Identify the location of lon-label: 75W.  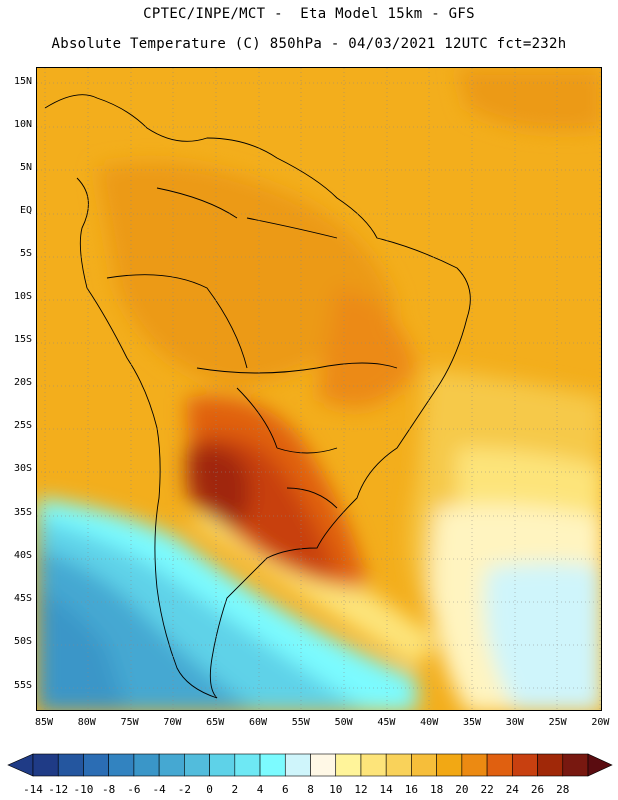
(129, 722).